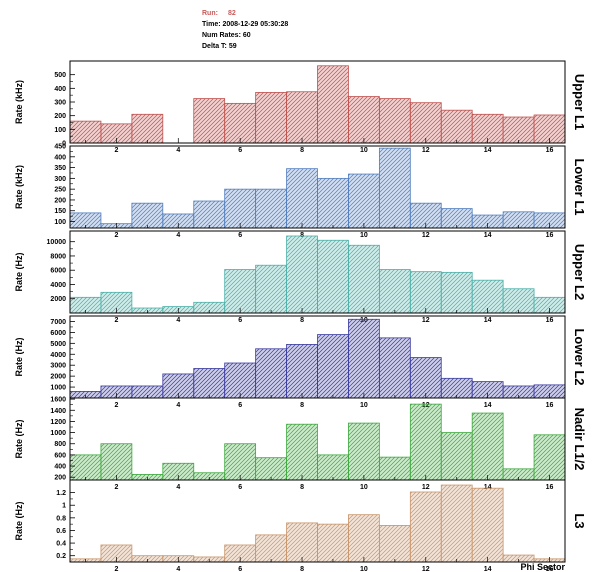 The width and height of the screenshot is (596, 572). What do you see at coordinates (579, 186) in the screenshot?
I see `panel-title: Lower L1` at bounding box center [579, 186].